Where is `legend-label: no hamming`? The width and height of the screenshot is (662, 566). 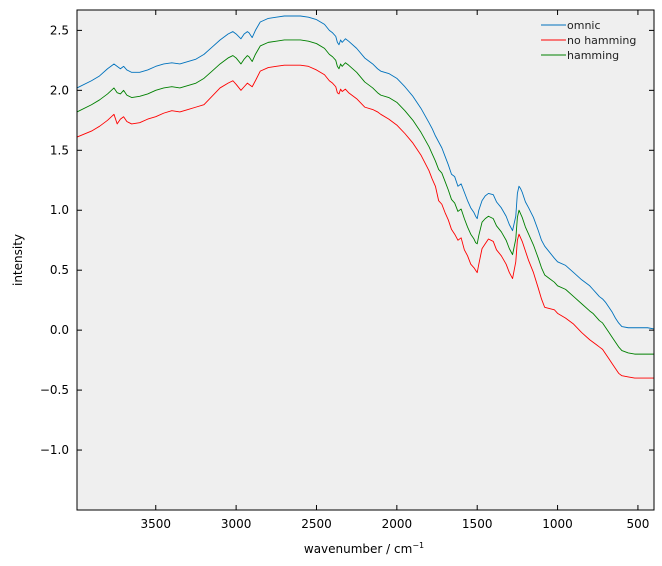 legend-label: no hamming is located at coordinates (601, 40).